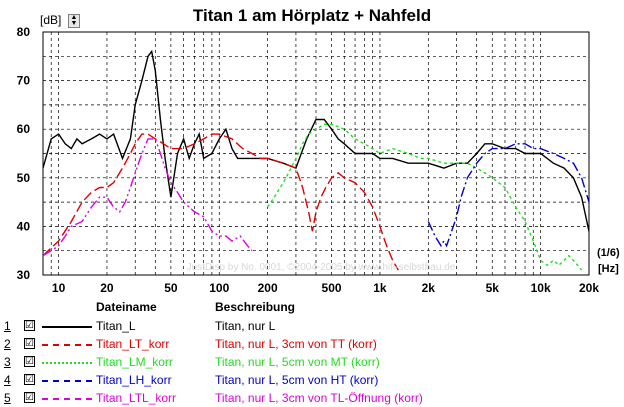 The width and height of the screenshot is (624, 407). Describe the element at coordinates (136, 398) in the screenshot. I see `legend-file-name: Titan_LTL_korr` at that location.